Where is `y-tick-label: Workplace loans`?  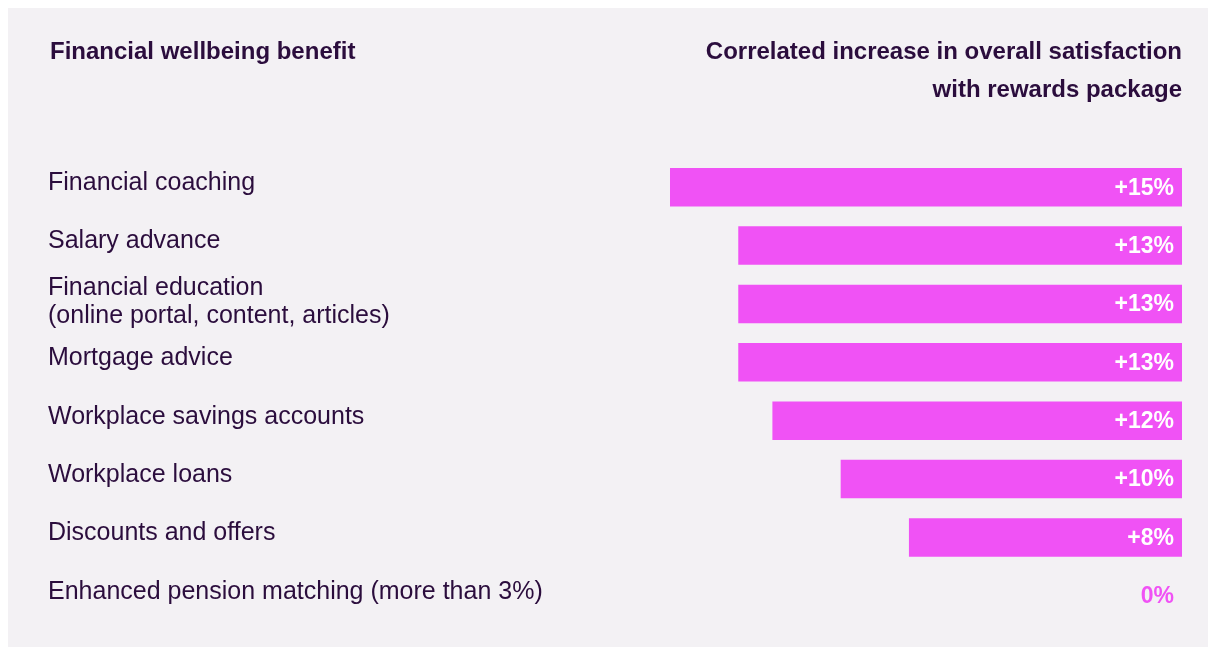
y-tick-label: Workplace loans is located at coordinates (140, 472).